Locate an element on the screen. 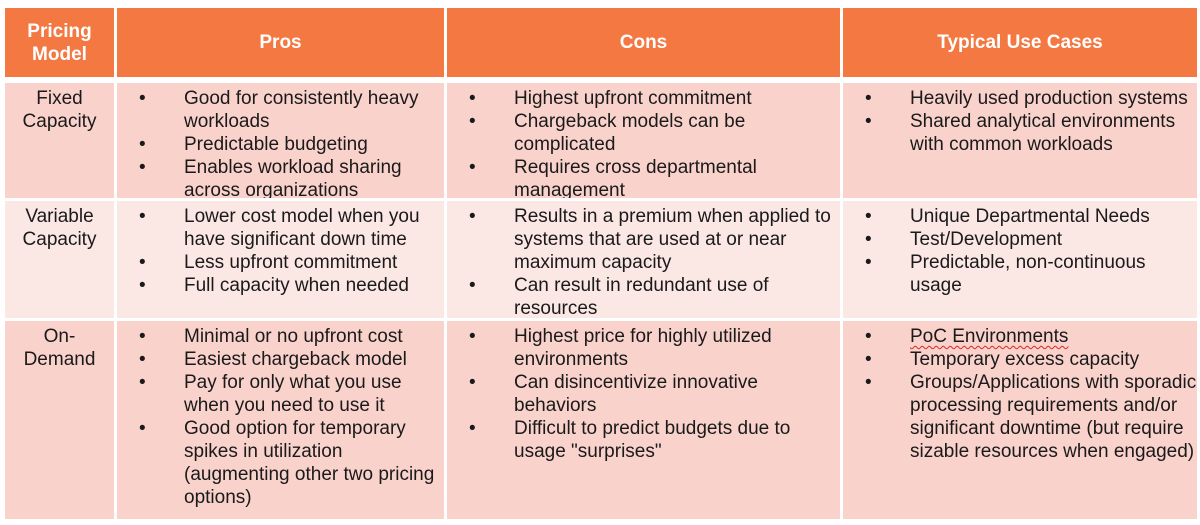 The width and height of the screenshot is (1200, 525). bullet-item: • Chargeback models can be complicated is located at coordinates (643, 133).